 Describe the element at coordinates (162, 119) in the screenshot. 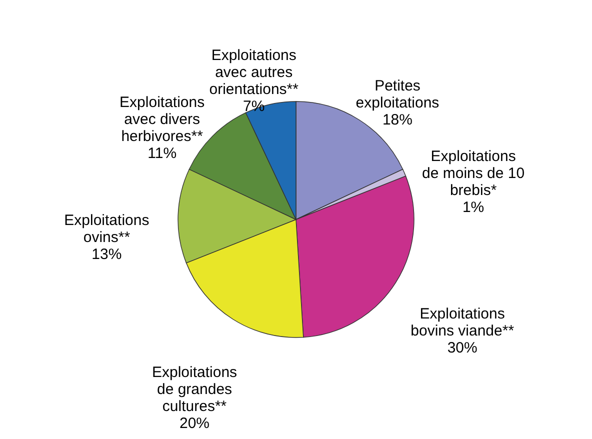

I see `slice-label: Exploitations avec divers herbivores**` at that location.